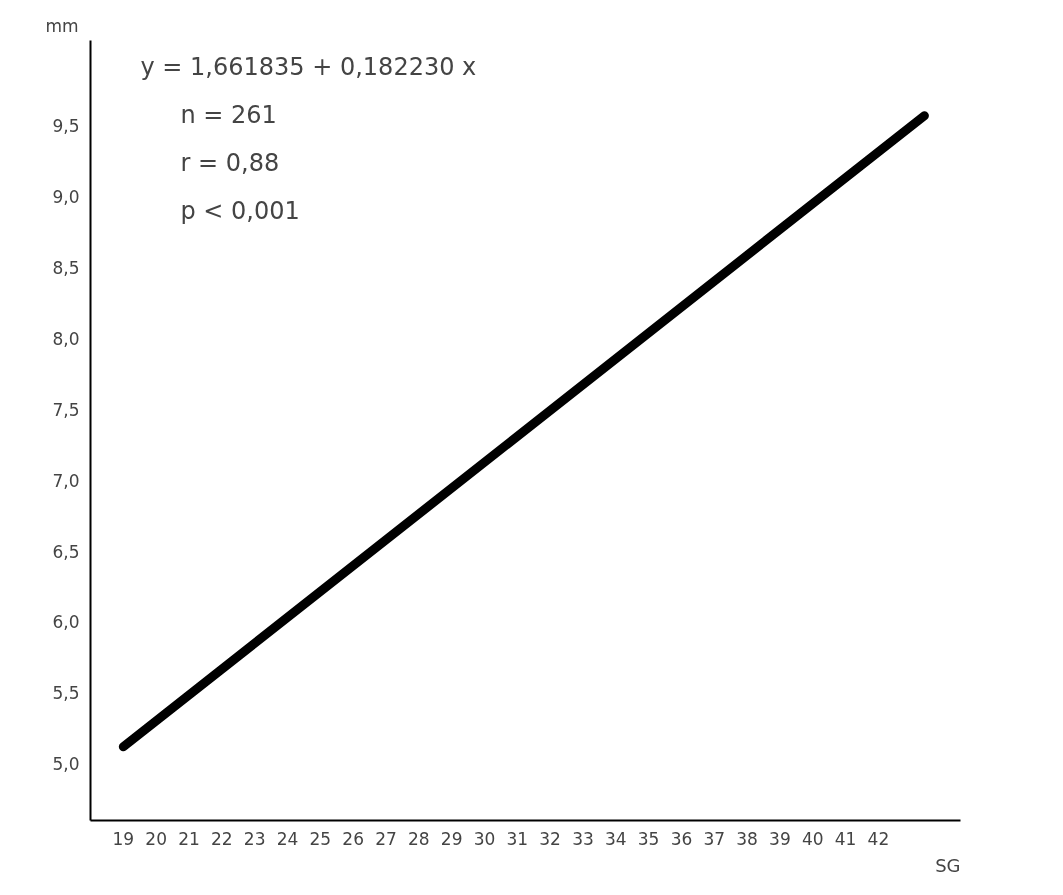 The height and width of the screenshot is (895, 1063). What do you see at coordinates (780, 838) in the screenshot?
I see `x-tick-label: 39` at bounding box center [780, 838].